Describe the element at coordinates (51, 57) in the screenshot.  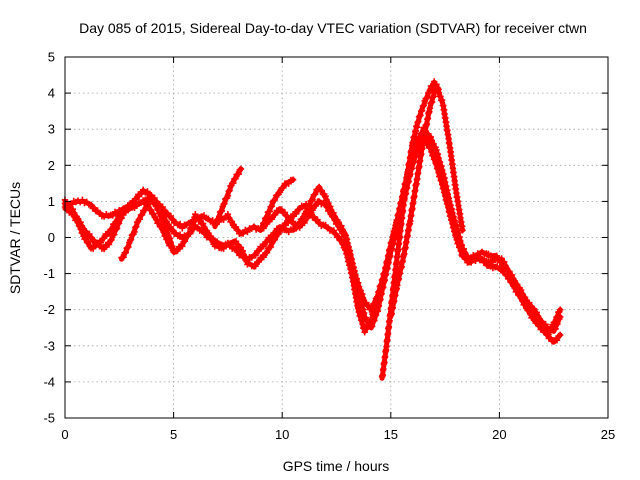
I see `y-tick-label: 5` at that location.